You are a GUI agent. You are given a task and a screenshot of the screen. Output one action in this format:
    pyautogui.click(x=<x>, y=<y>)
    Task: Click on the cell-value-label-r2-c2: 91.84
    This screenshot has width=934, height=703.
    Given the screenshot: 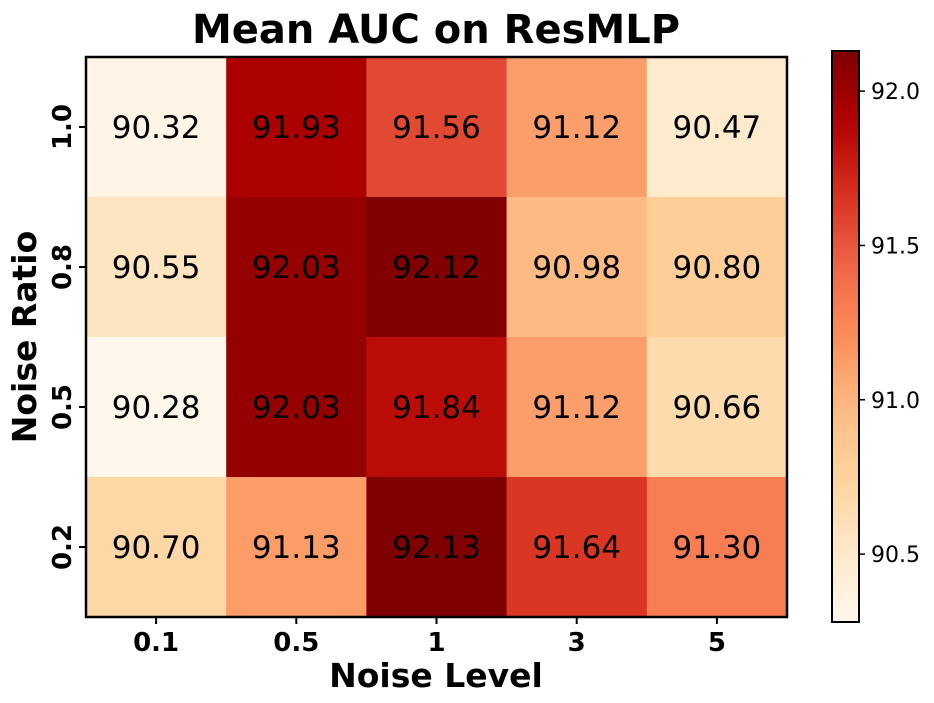 What is the action you would take?
    pyautogui.click(x=436, y=408)
    